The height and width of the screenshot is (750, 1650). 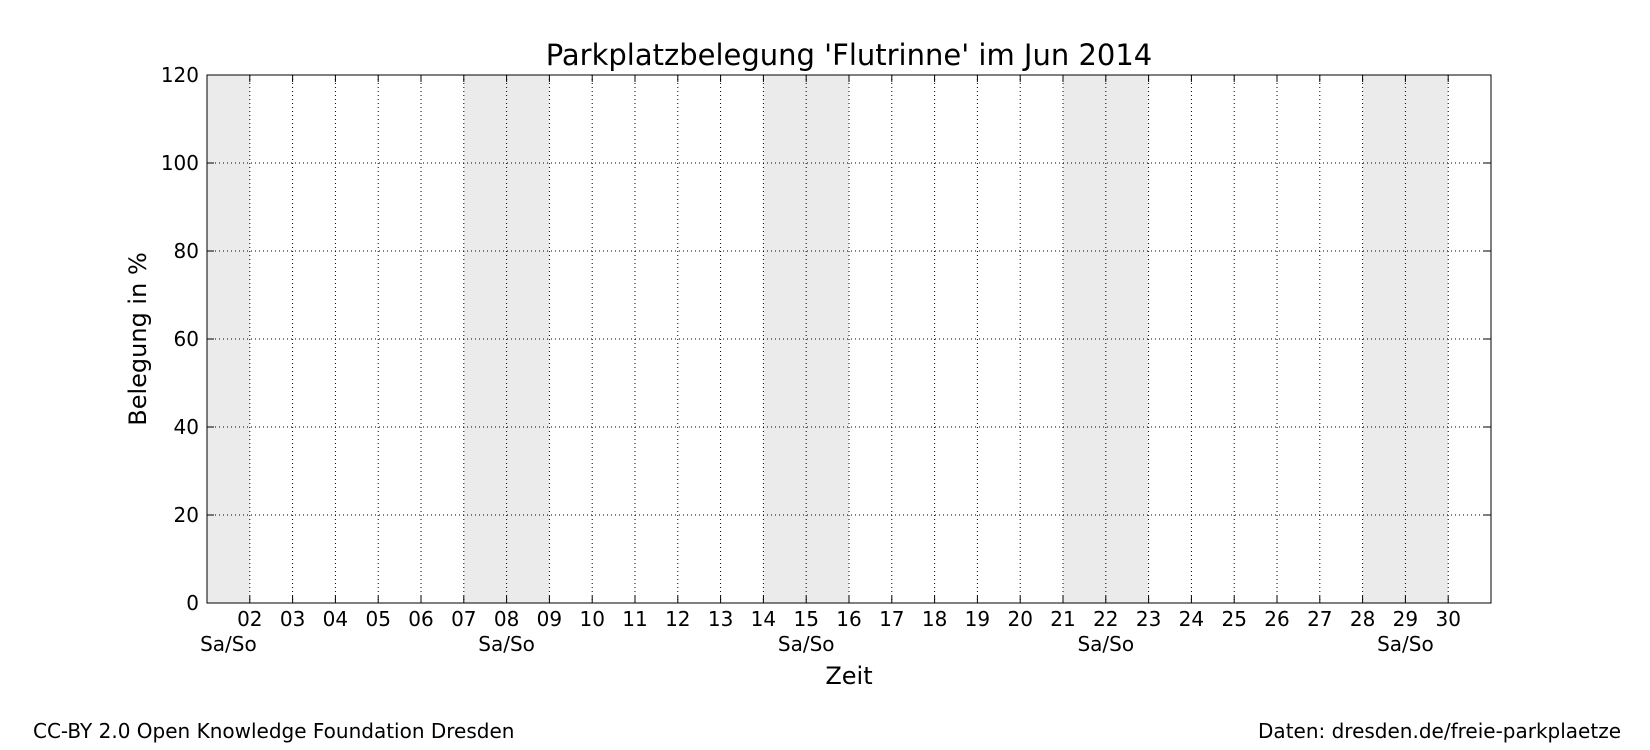 What do you see at coordinates (848, 676) in the screenshot?
I see `x-axis-label: Zeit` at bounding box center [848, 676].